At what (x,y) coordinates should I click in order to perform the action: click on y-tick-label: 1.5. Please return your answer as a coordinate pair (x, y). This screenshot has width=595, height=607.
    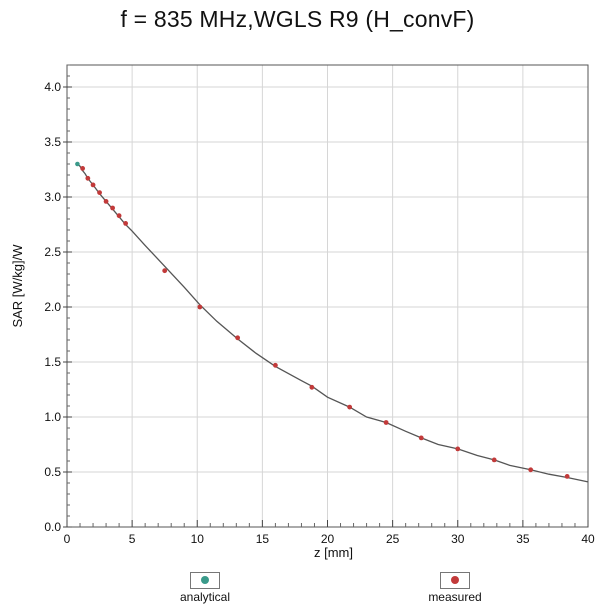
    Looking at the image, I should click on (52, 362).